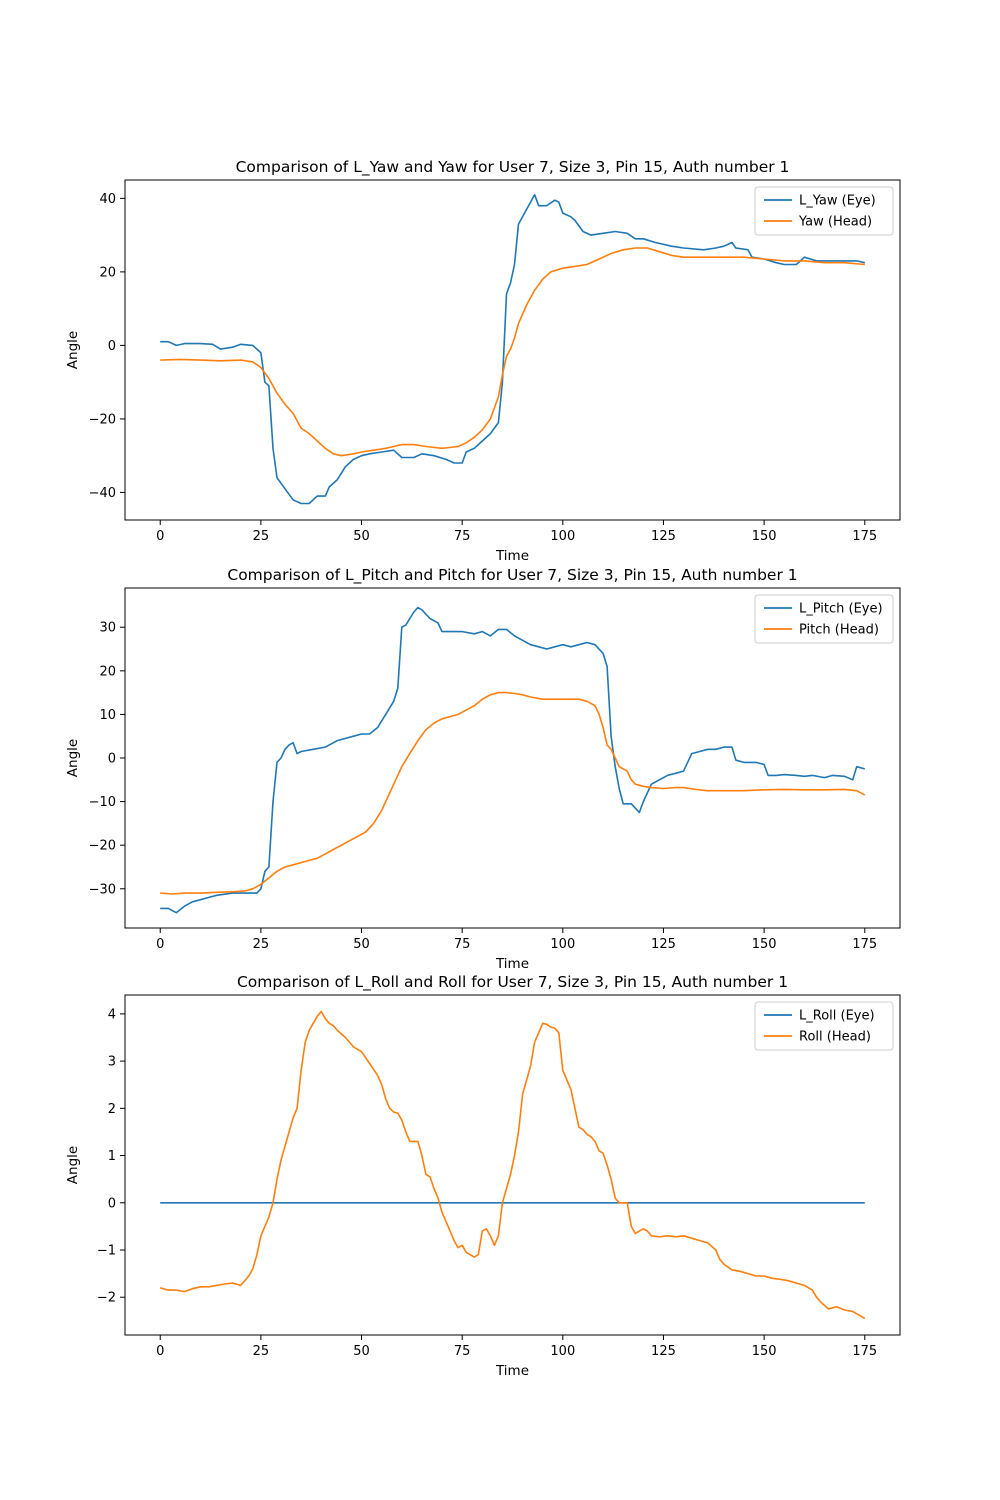 The image size is (1000, 1500). I want to click on y-tick-label: 40, so click(107, 199).